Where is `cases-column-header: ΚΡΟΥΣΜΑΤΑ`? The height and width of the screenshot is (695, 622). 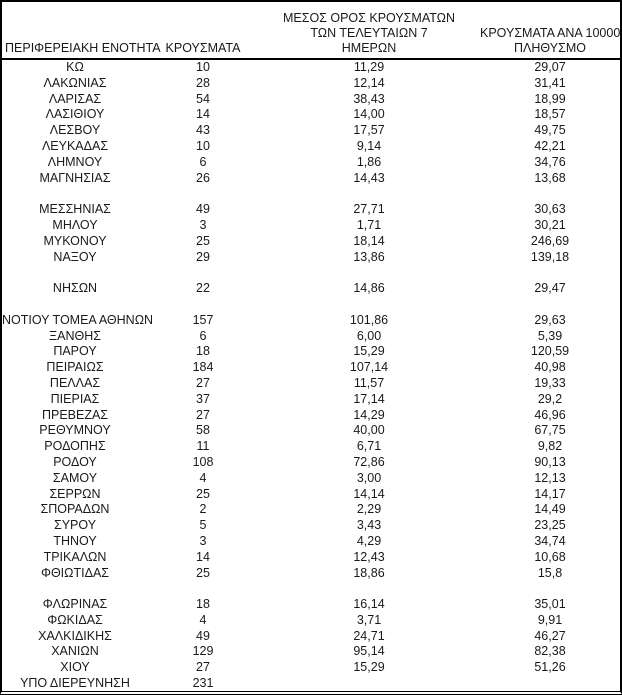
cases-column-header: ΚΡΟΥΣΜΑΤΑ is located at coordinates (203, 31).